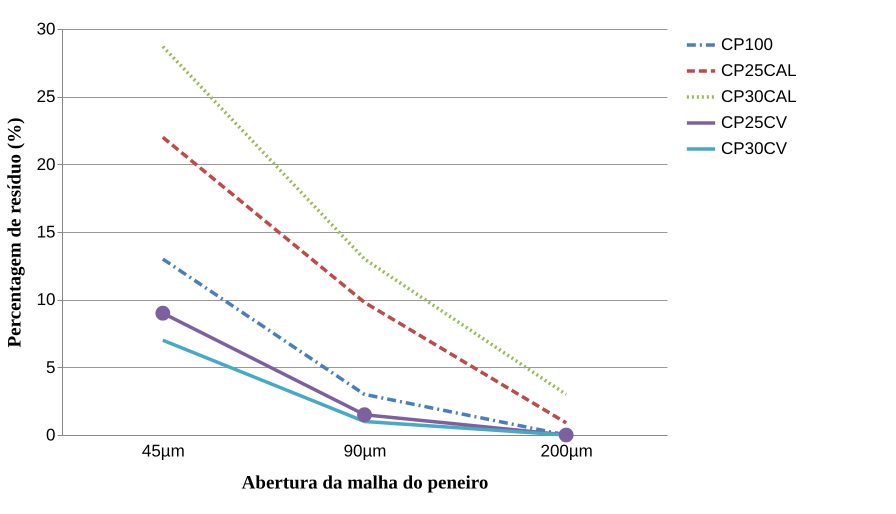 The height and width of the screenshot is (514, 896). What do you see at coordinates (46, 300) in the screenshot?
I see `y-tick-label: 10` at bounding box center [46, 300].